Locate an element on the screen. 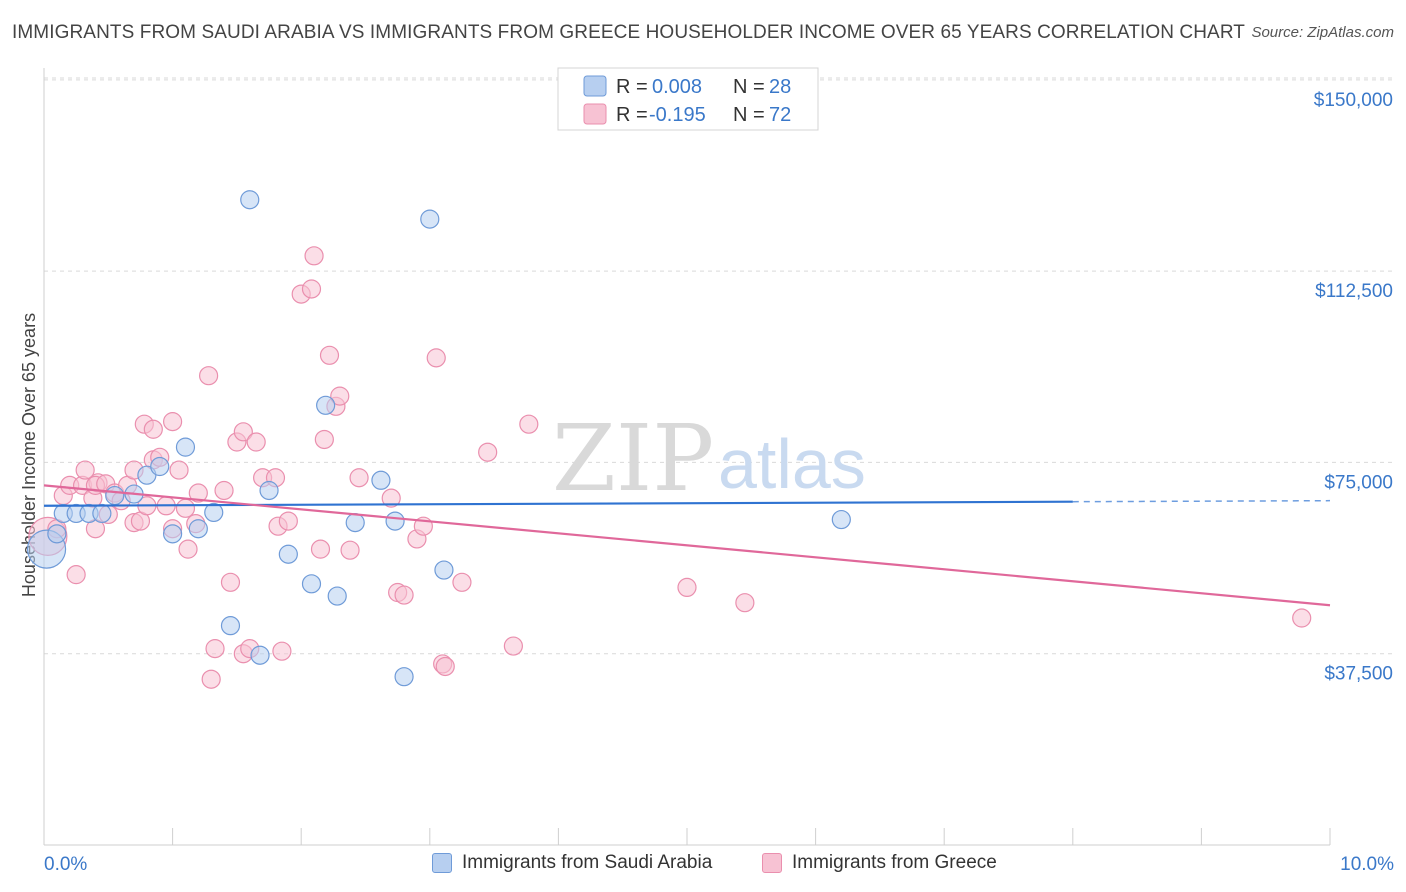  legend-swatch-greece is located at coordinates (595, 114).